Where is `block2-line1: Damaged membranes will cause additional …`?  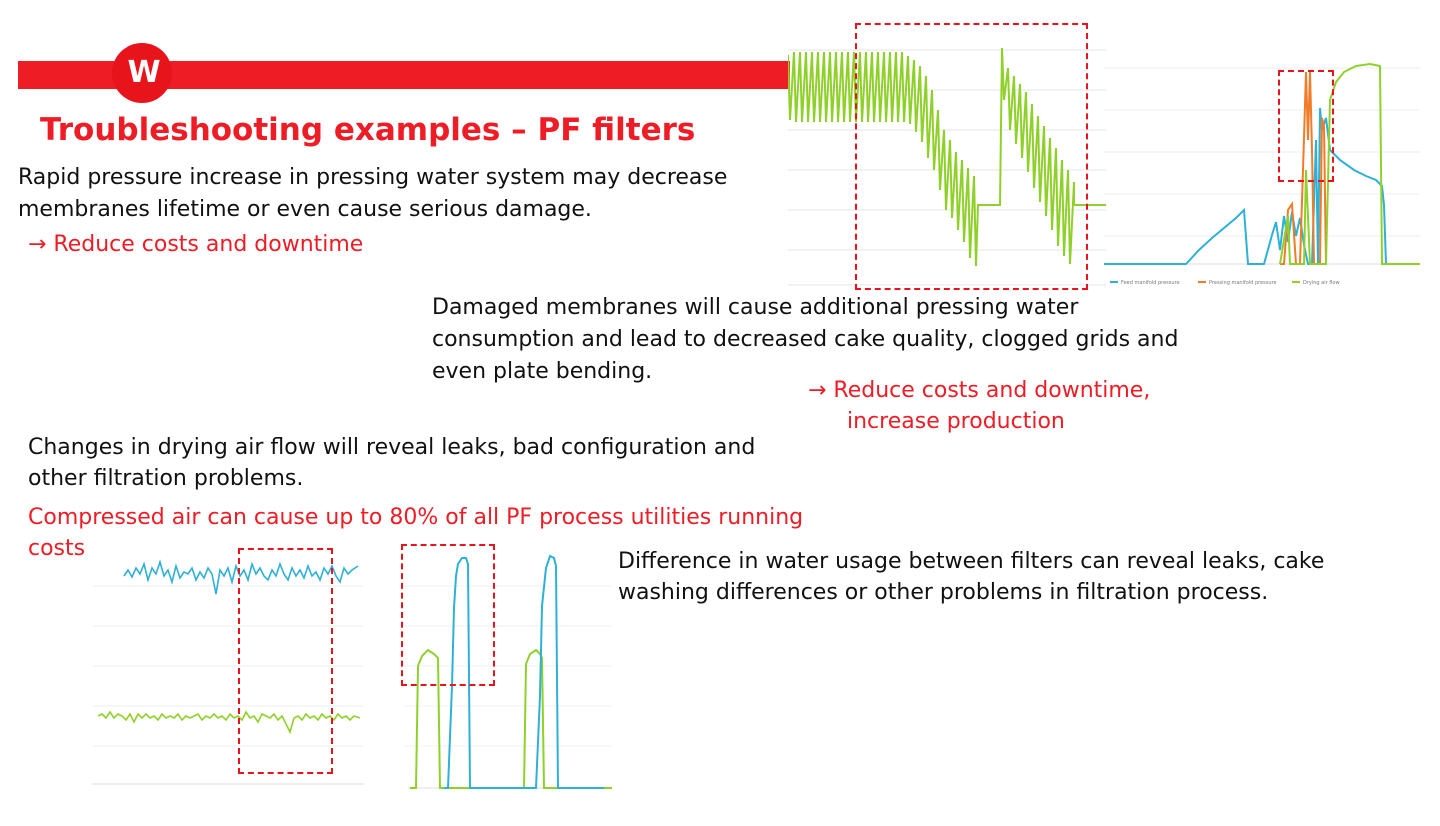
block2-line1: Damaged membranes will cause additional … is located at coordinates (755, 307).